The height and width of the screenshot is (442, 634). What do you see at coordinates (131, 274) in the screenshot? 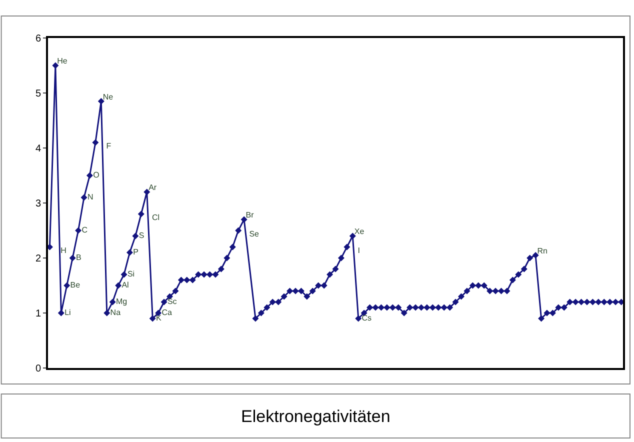
I see `data-label: Si` at bounding box center [131, 274].